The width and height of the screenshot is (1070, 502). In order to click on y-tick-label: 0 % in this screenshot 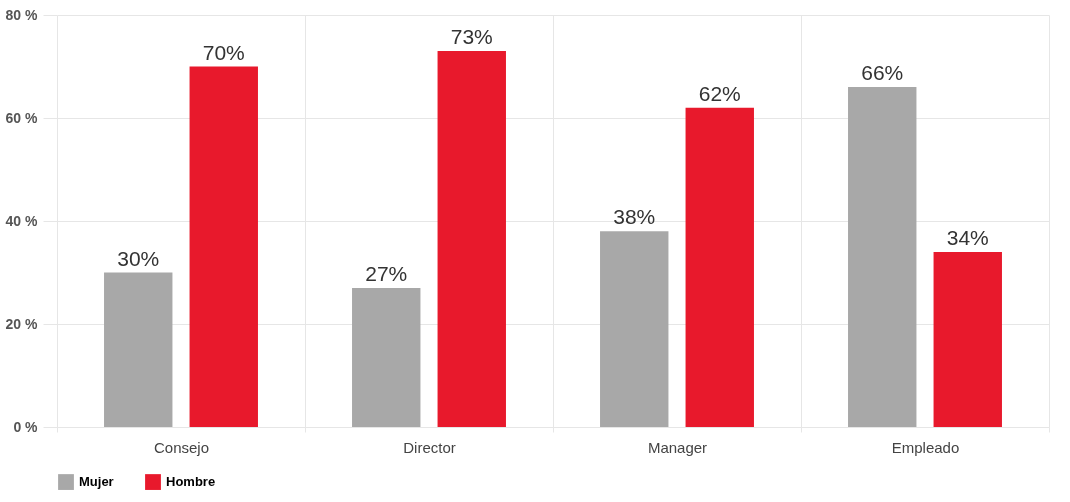, I will do `click(26, 426)`.